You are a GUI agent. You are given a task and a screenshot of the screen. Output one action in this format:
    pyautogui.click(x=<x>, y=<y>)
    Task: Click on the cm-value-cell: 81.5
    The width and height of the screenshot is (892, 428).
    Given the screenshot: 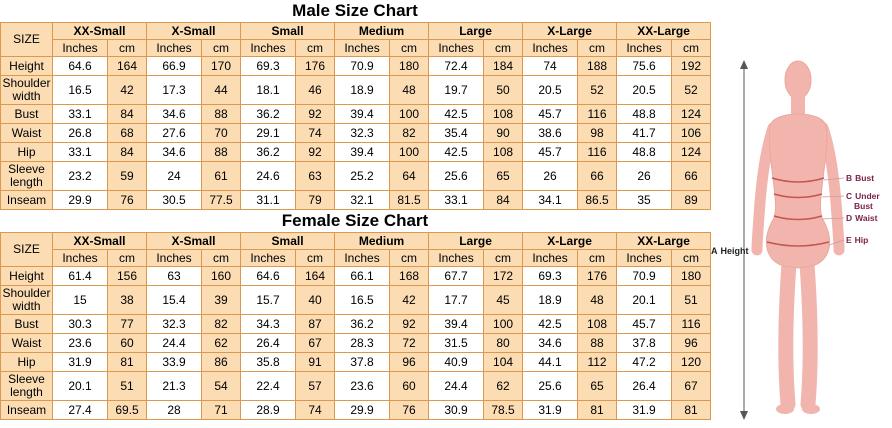 What is the action you would take?
    pyautogui.click(x=409, y=200)
    